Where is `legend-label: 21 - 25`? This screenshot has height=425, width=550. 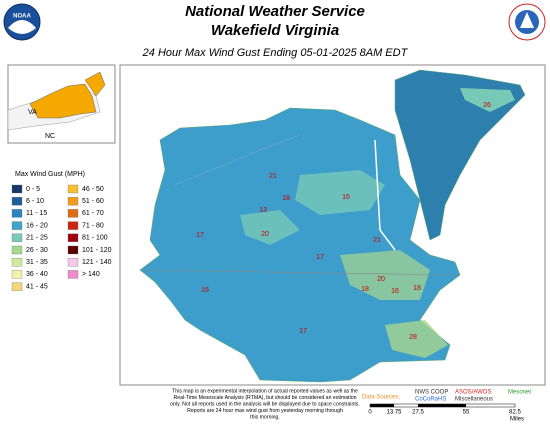
legend-label: 21 - 25 is located at coordinates (37, 238).